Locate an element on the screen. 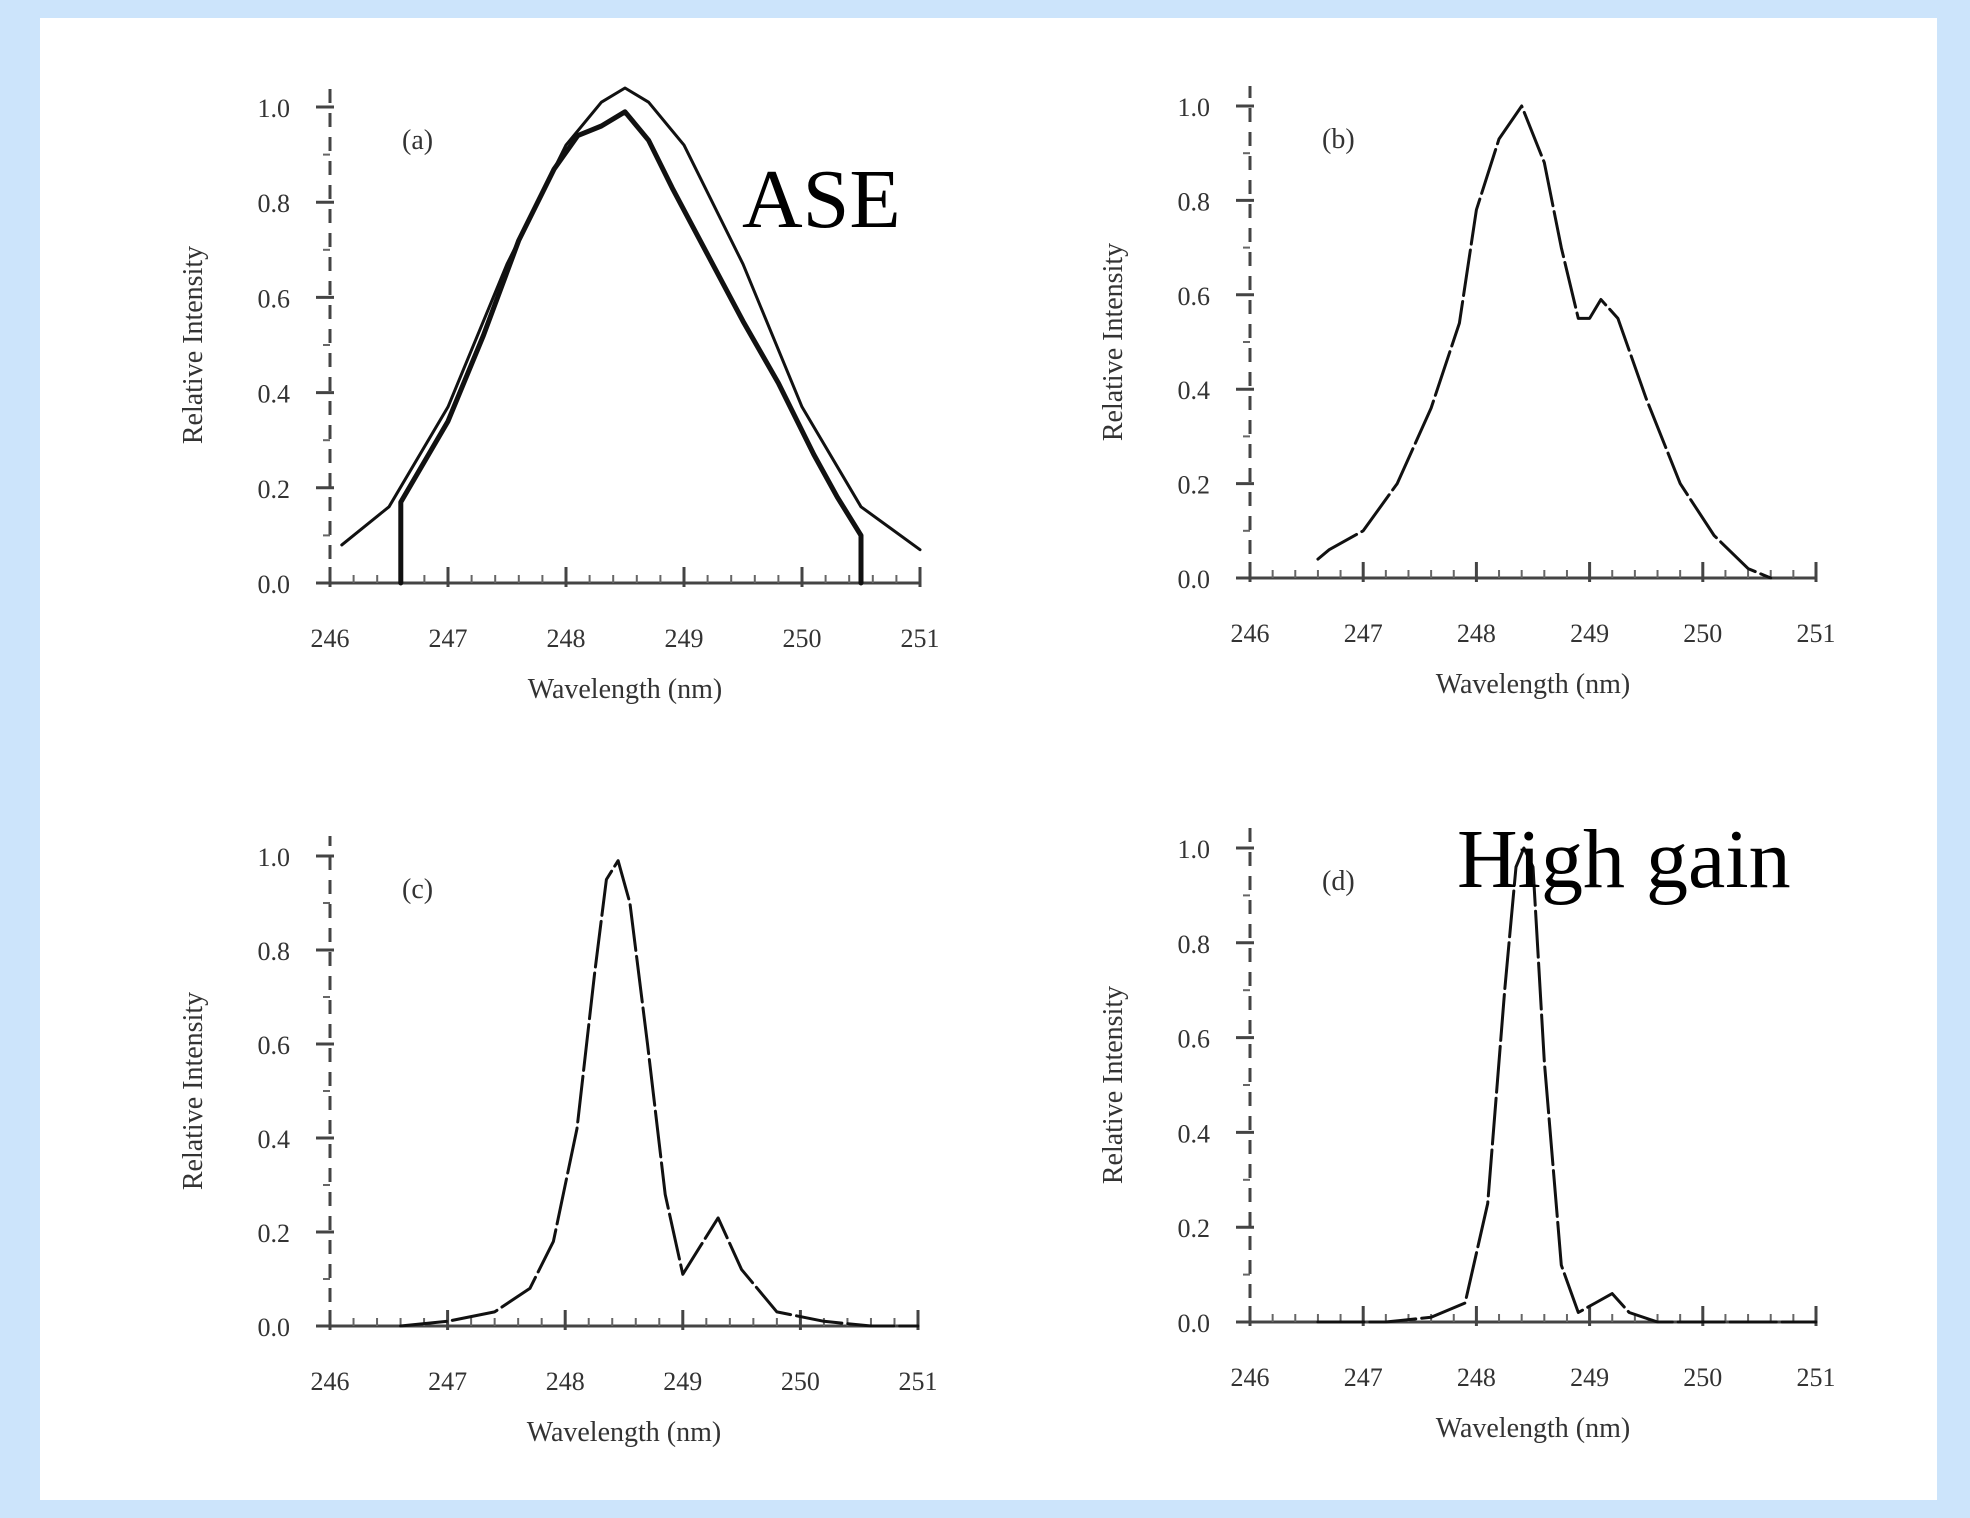 This screenshot has height=1518, width=1970. x-tick-label-b-2: 248 is located at coordinates (1476, 633).